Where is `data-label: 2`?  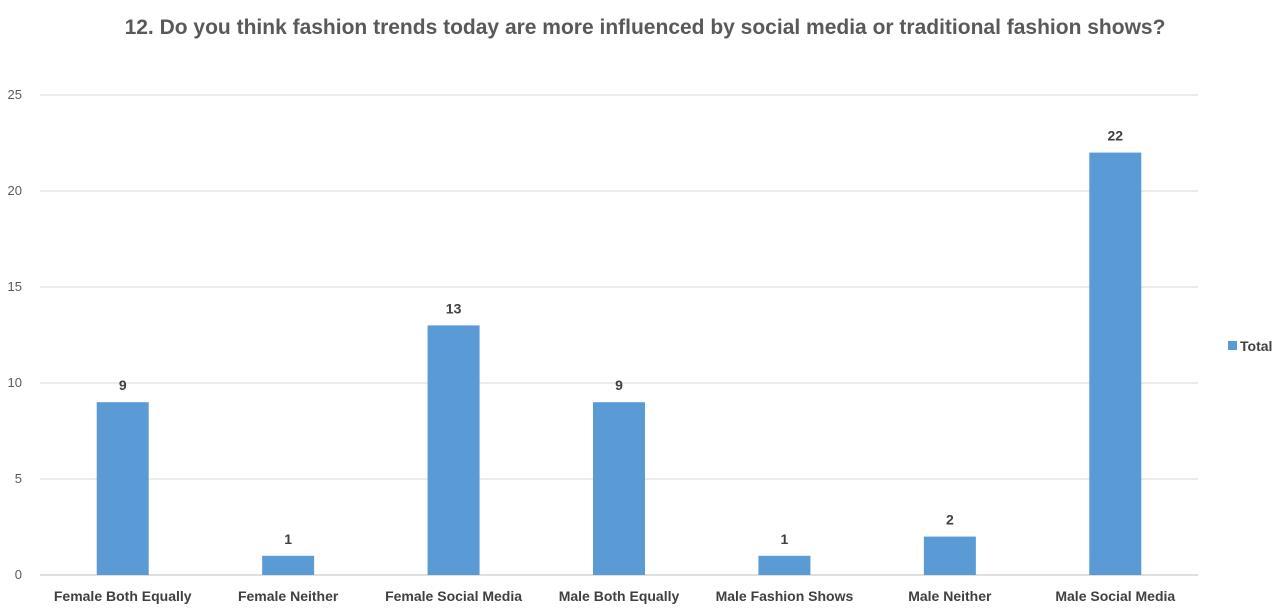 data-label: 2 is located at coordinates (950, 520).